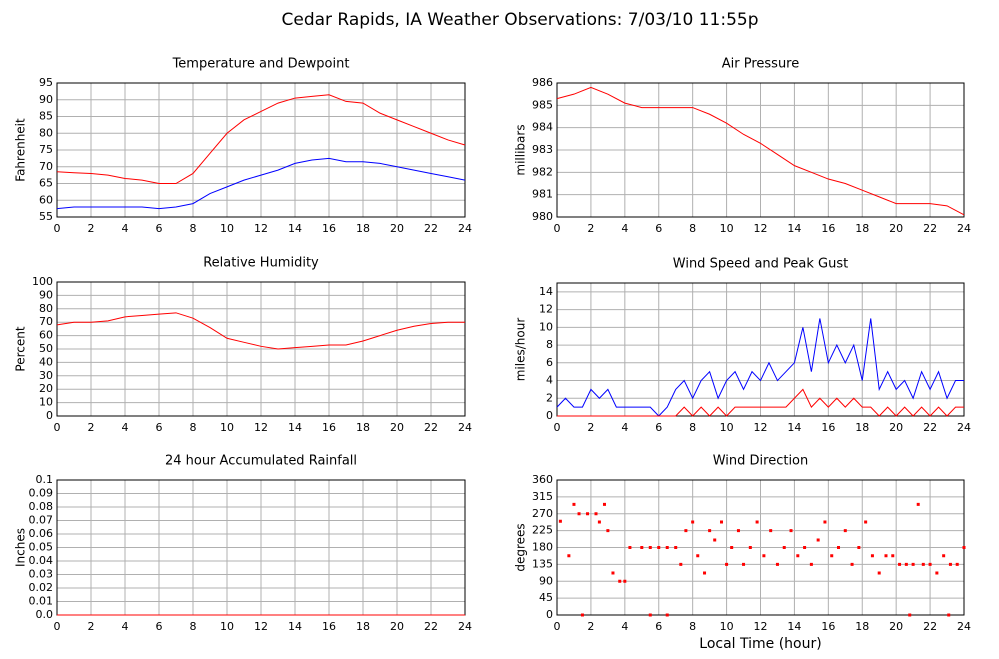 Image resolution: width=999 pixels, height=659 pixels. I want to click on y-tick-label: 40, so click(46, 361).